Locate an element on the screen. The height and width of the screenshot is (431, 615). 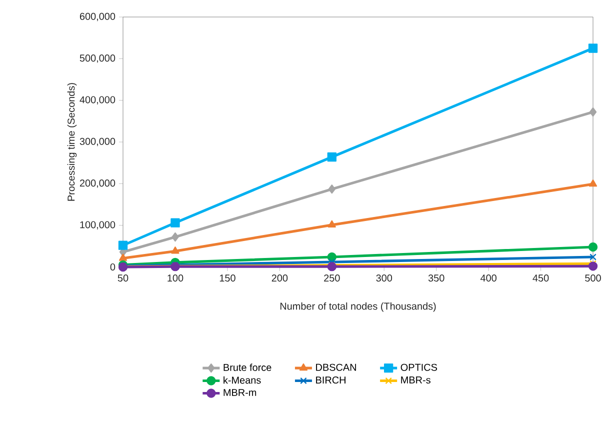
legend-label: k-Means is located at coordinates (242, 380).